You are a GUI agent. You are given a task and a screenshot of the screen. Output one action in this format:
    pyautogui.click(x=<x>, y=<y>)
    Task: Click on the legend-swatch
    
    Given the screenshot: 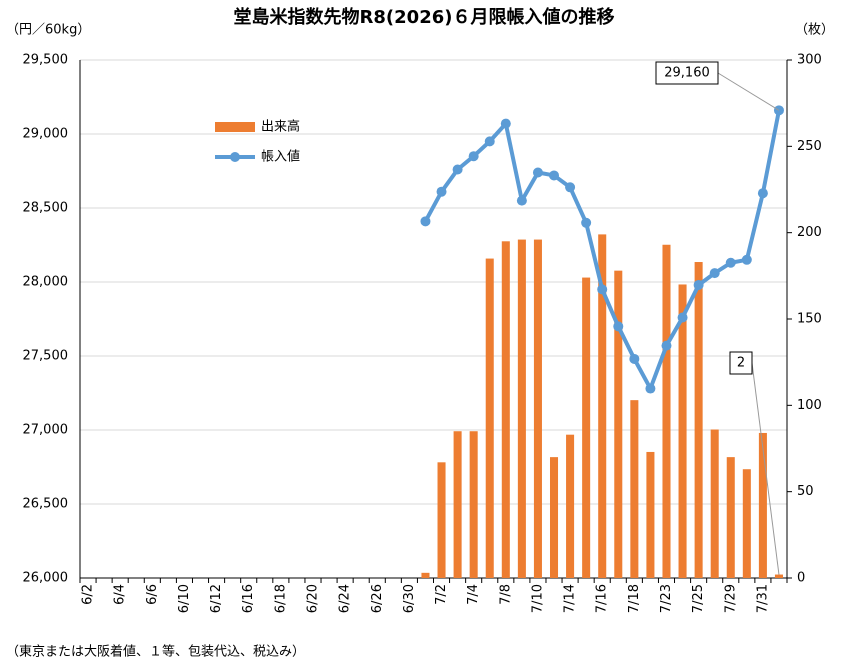 What is the action you would take?
    pyautogui.click(x=235, y=127)
    